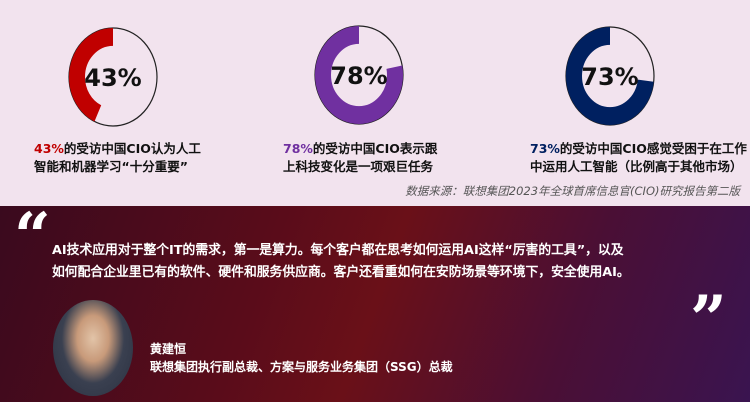 The width and height of the screenshot is (750, 402). What do you see at coordinates (636, 166) in the screenshot?
I see `caption-text: 中运用人工智能（比例高于其他市场）` at bounding box center [636, 166].